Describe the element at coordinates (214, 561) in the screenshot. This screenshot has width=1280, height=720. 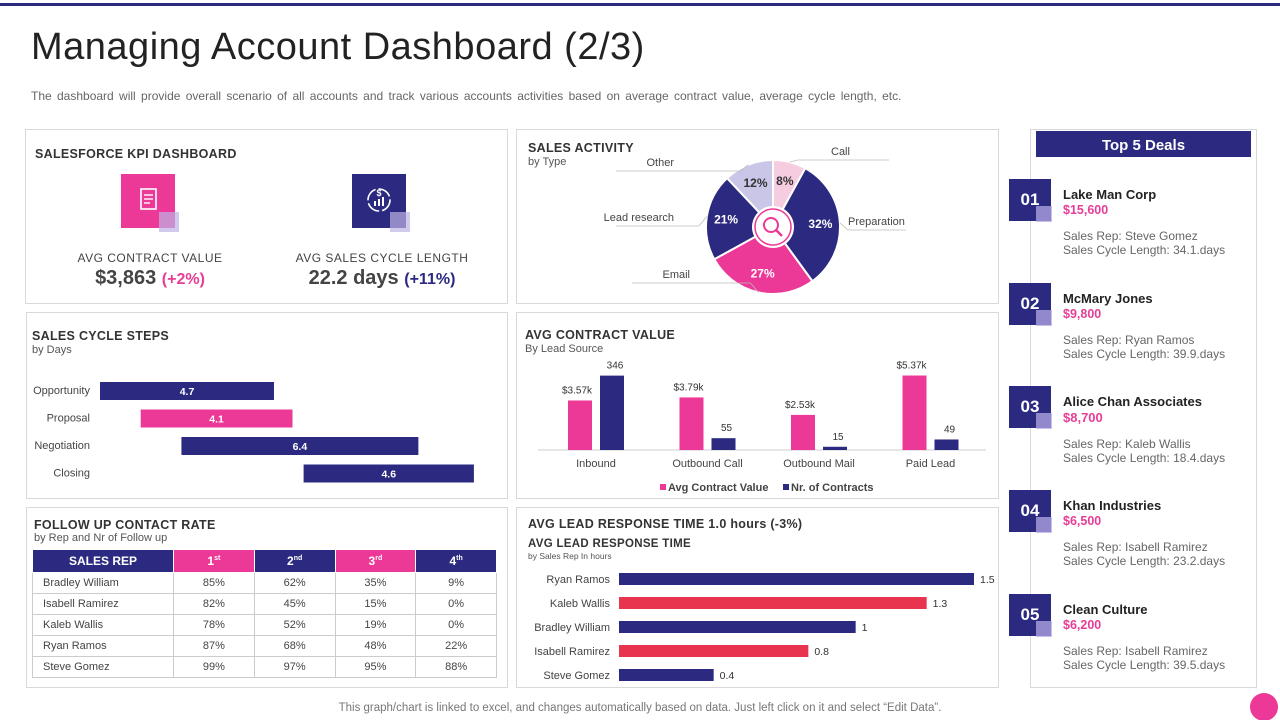
I see `header-first: 1st` at that location.